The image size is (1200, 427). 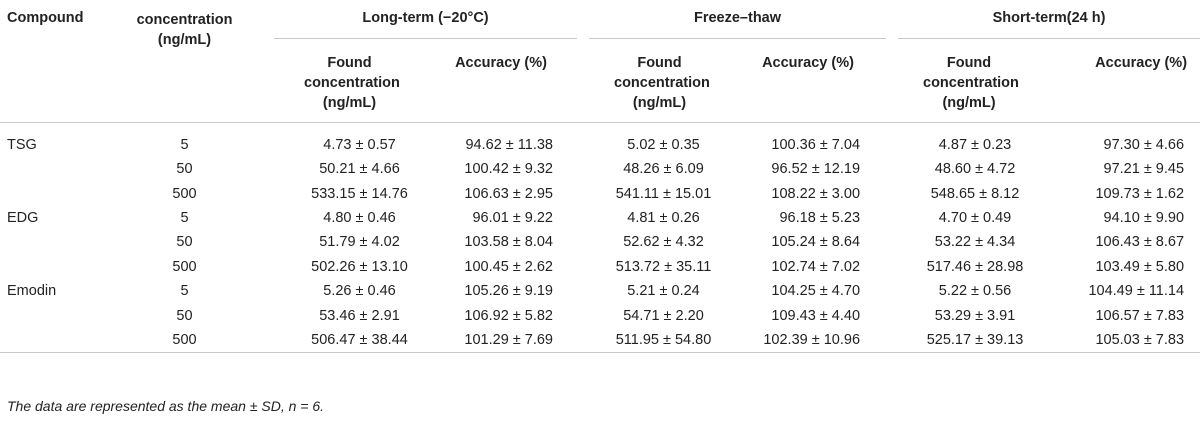 I want to click on cell-lt-found: 533.15 ± 14.76, so click(x=359, y=193).